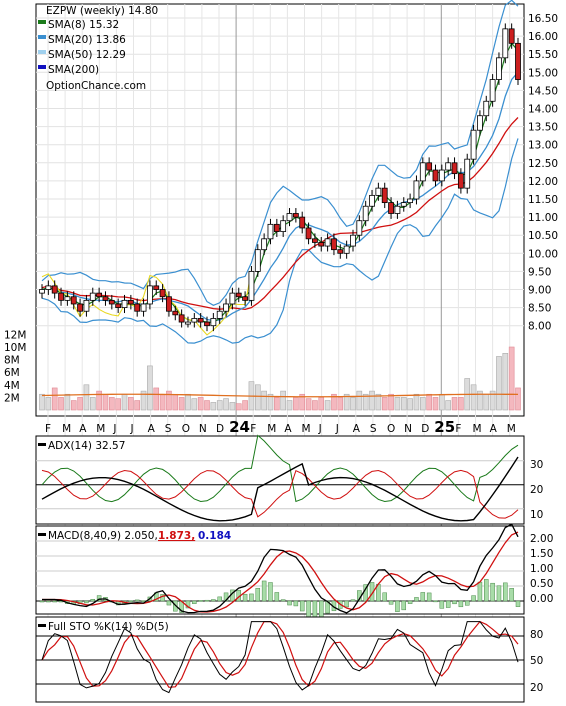 The height and width of the screenshot is (706, 566). Describe the element at coordinates (239, 427) in the screenshot. I see `x-tick-label: 24` at that location.